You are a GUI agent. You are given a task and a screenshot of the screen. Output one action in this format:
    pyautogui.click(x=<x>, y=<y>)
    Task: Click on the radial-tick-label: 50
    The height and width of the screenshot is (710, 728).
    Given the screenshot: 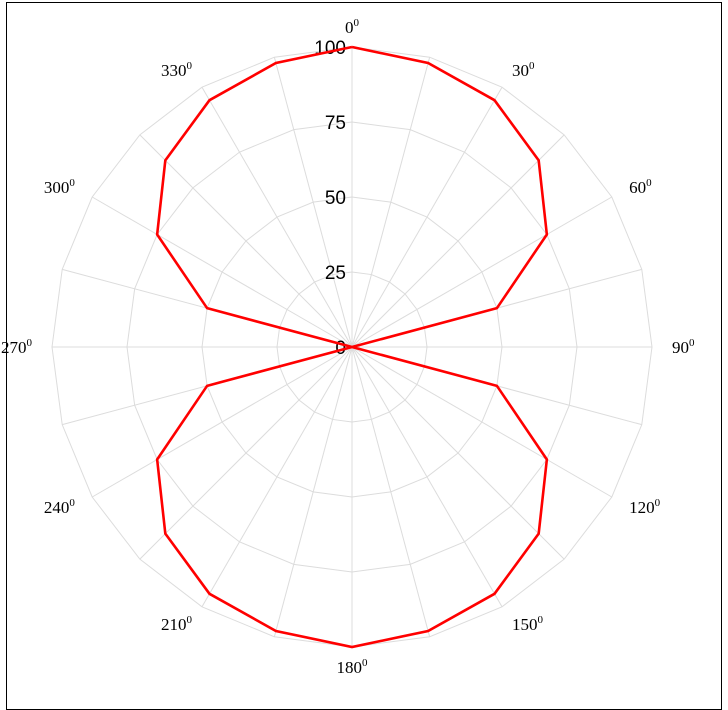 What is the action you would take?
    pyautogui.click(x=335, y=198)
    